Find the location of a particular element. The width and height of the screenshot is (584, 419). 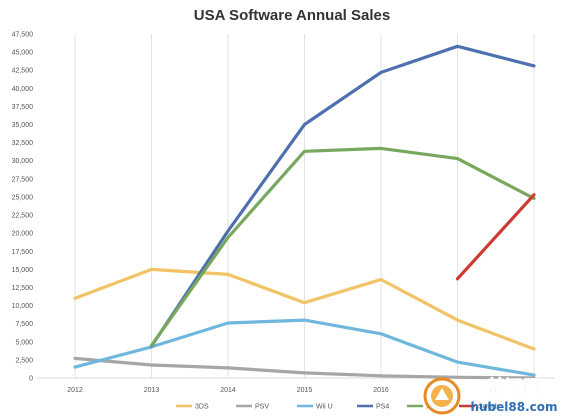

series-line-psv is located at coordinates (304, 368).